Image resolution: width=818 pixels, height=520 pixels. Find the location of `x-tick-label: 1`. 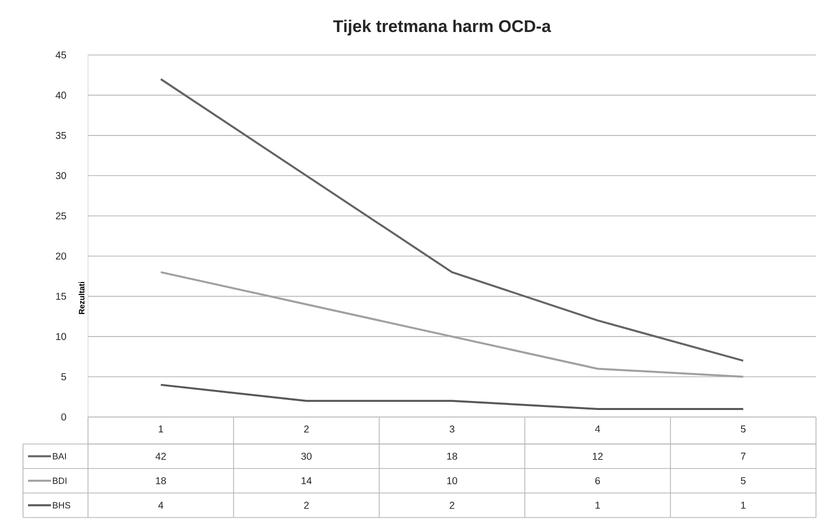

x-tick-label: 1 is located at coordinates (161, 429).